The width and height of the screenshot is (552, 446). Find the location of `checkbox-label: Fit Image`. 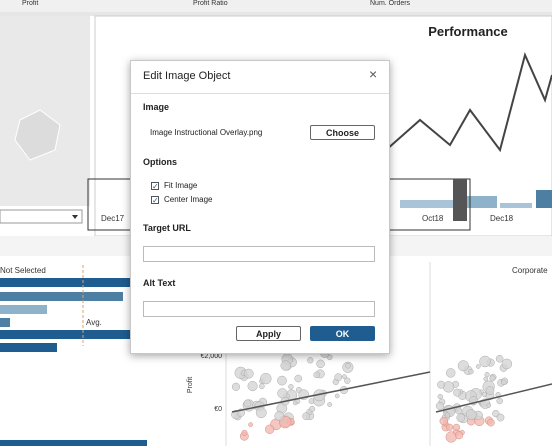

checkbox-label: Fit Image is located at coordinates (181, 185).